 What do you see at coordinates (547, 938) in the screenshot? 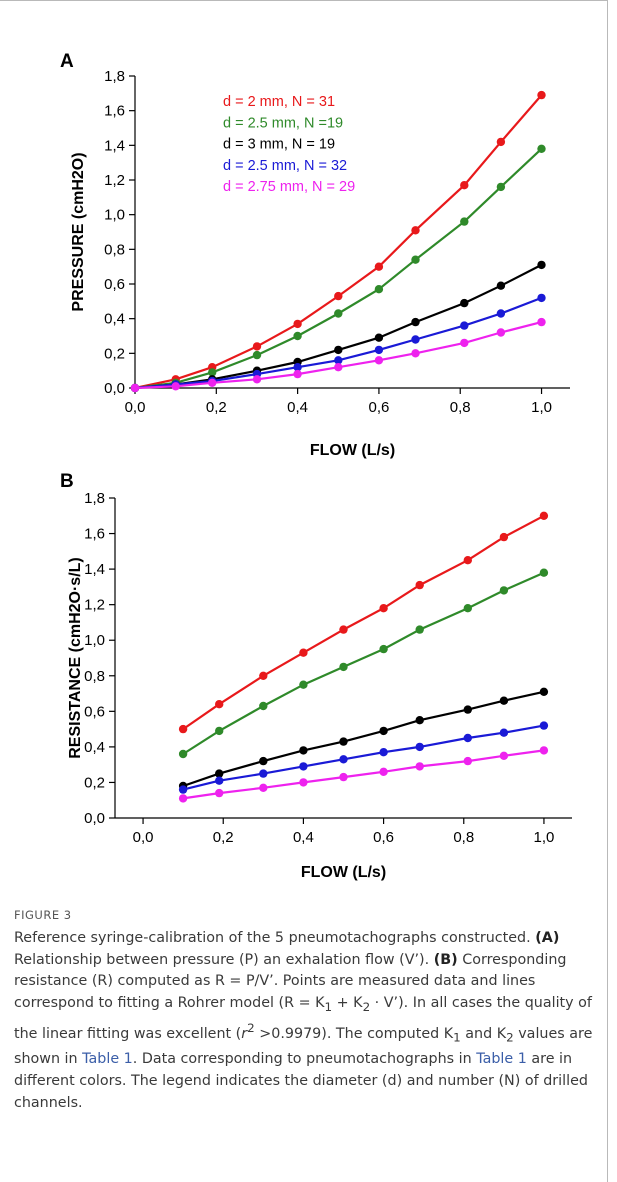
I see `caption-a-label: (A)` at bounding box center [547, 938].